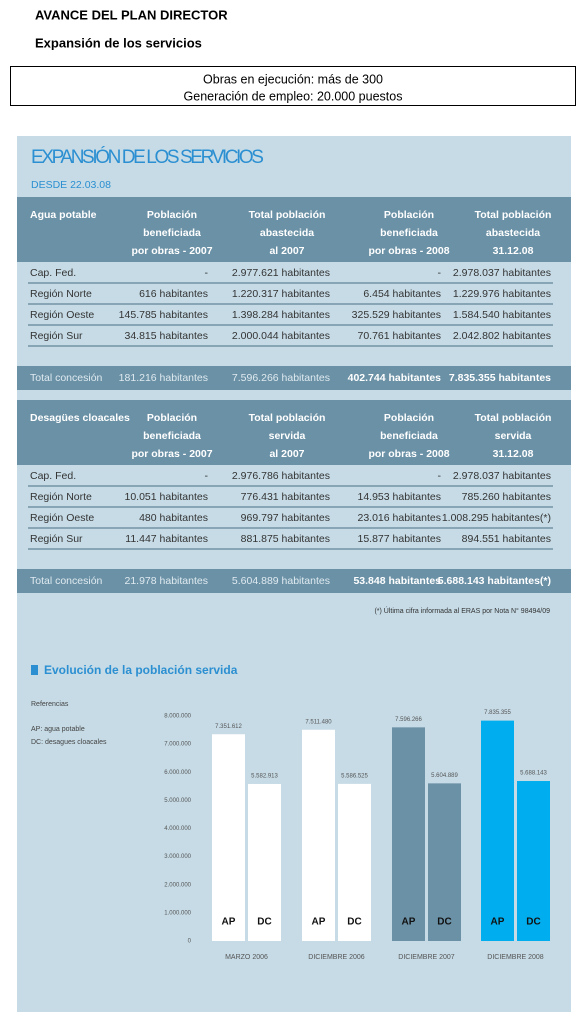  I want to click on bar-value-label: 5.688.143, so click(533, 774).